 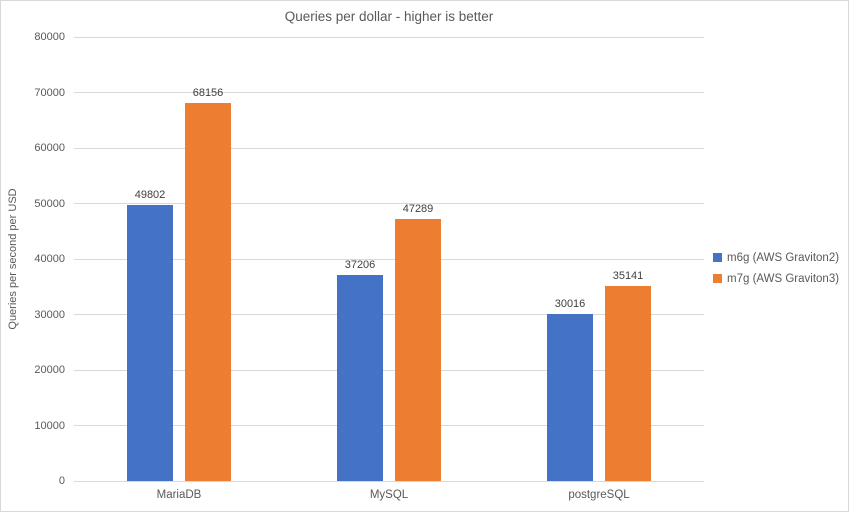 I want to click on y-tick-label: 70000, so click(x=49, y=92).